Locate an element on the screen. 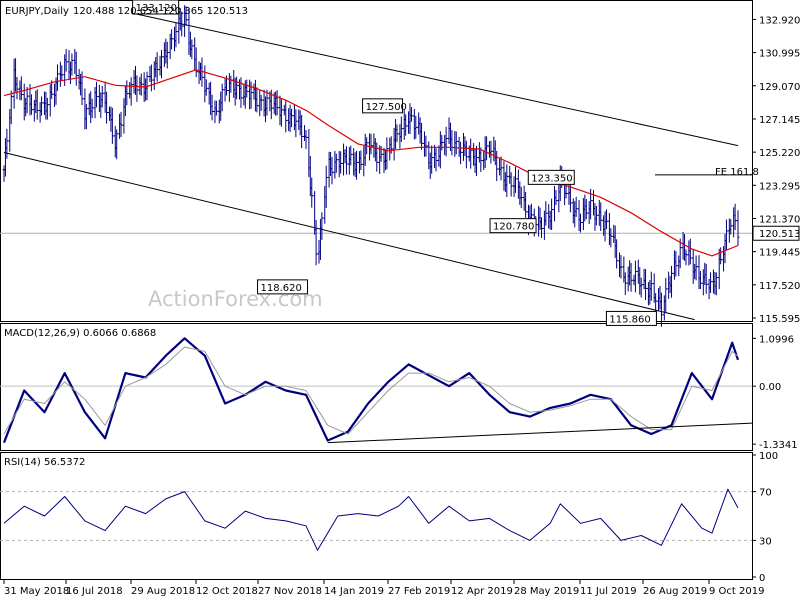 The width and height of the screenshot is (800, 600). rsi-tick-label: 0 is located at coordinates (762, 578).